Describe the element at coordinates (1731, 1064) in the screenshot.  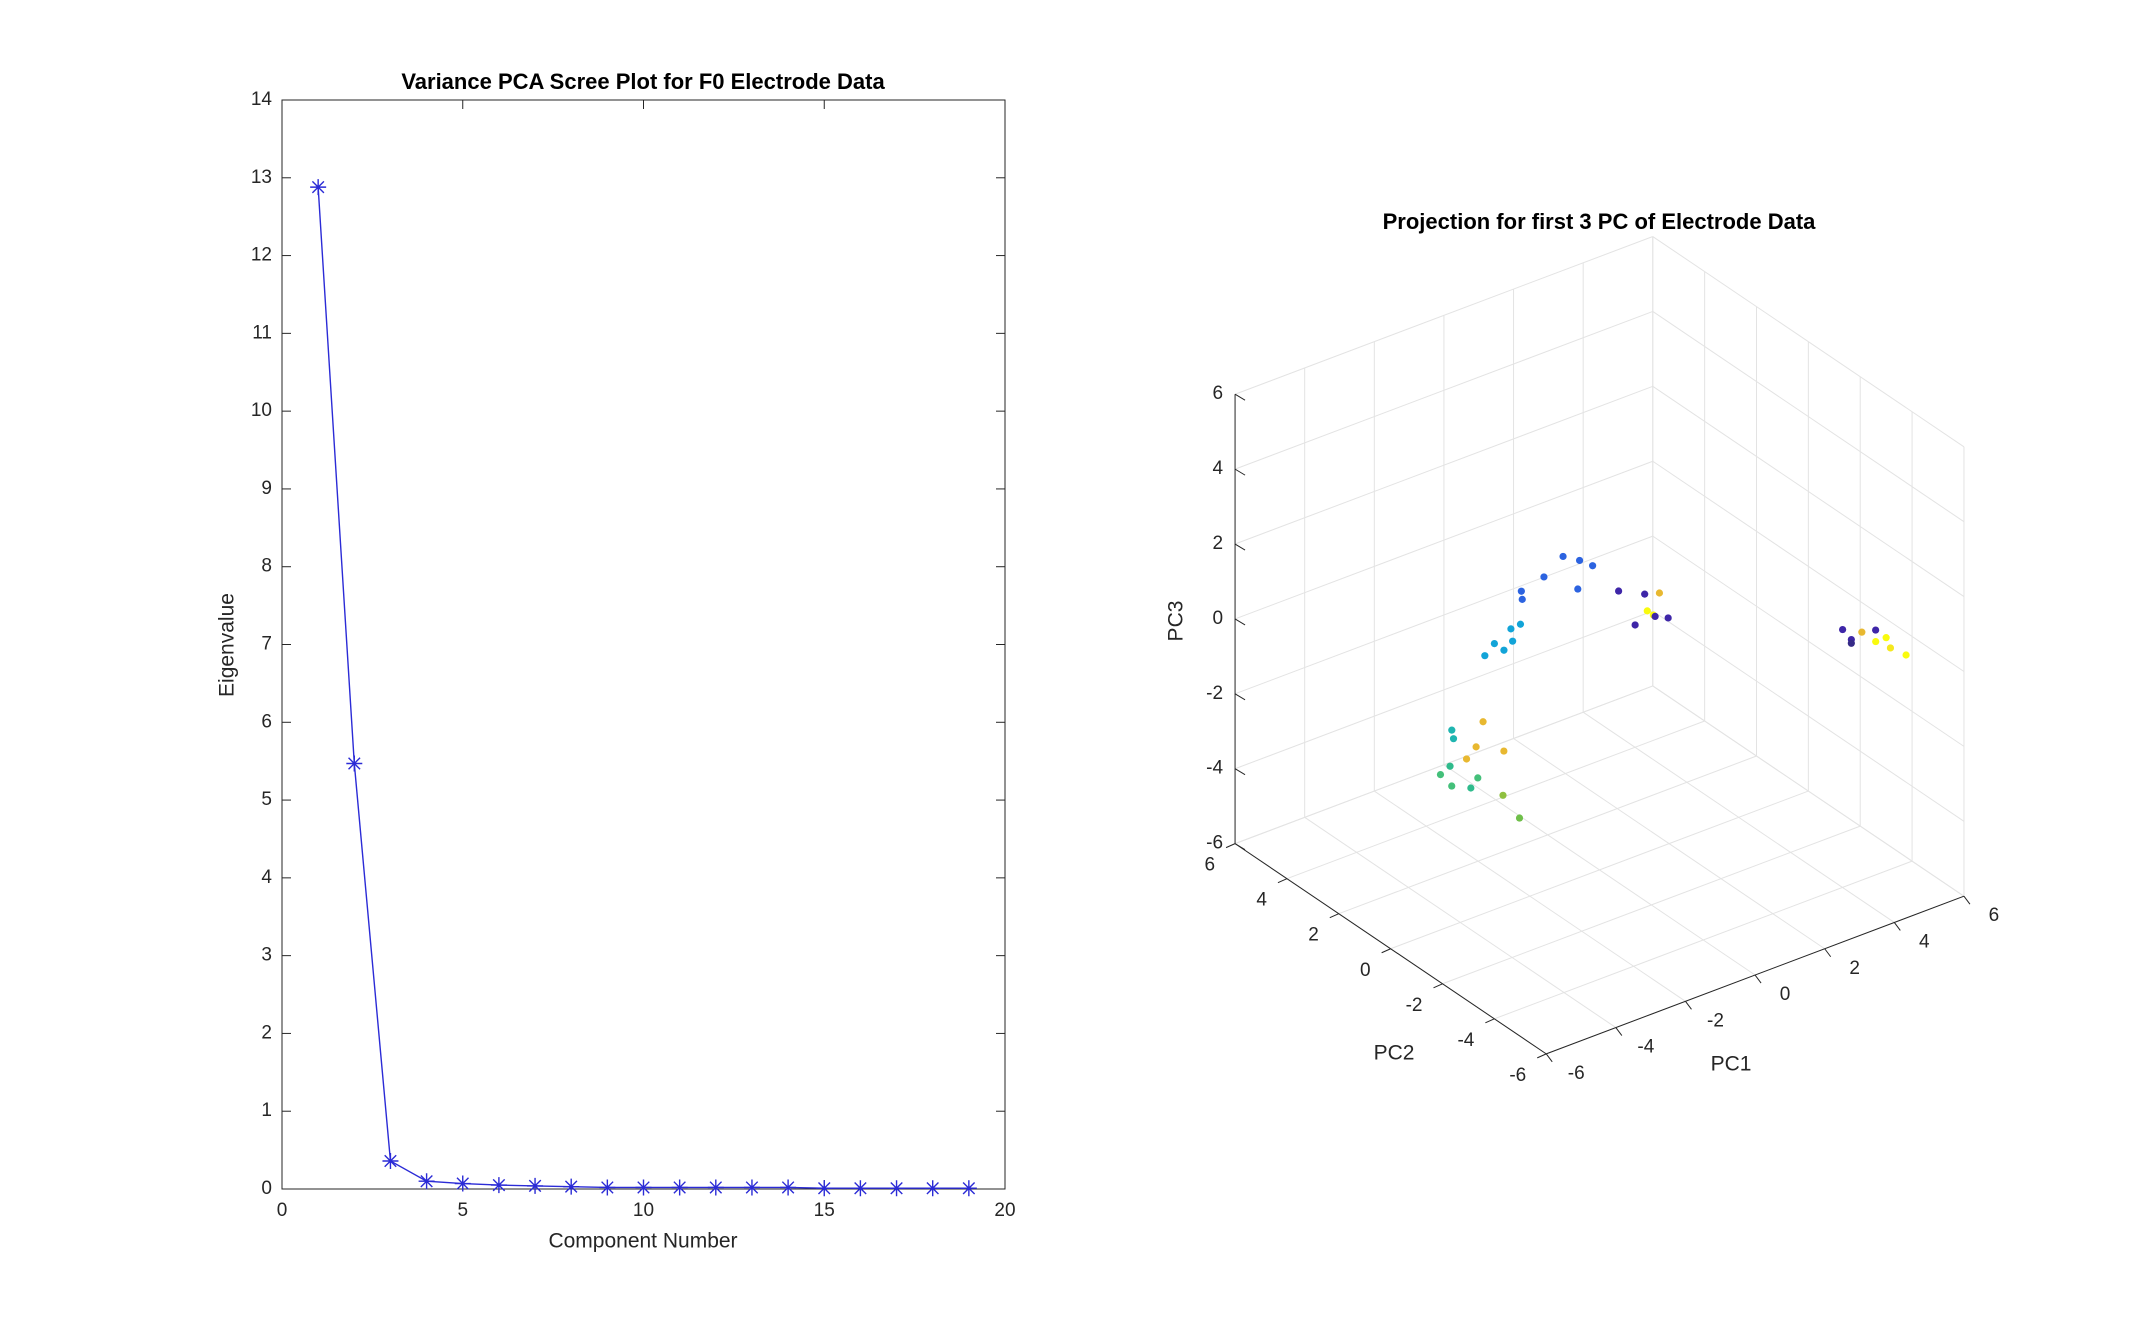
I see `x-axis-label: PC1` at that location.